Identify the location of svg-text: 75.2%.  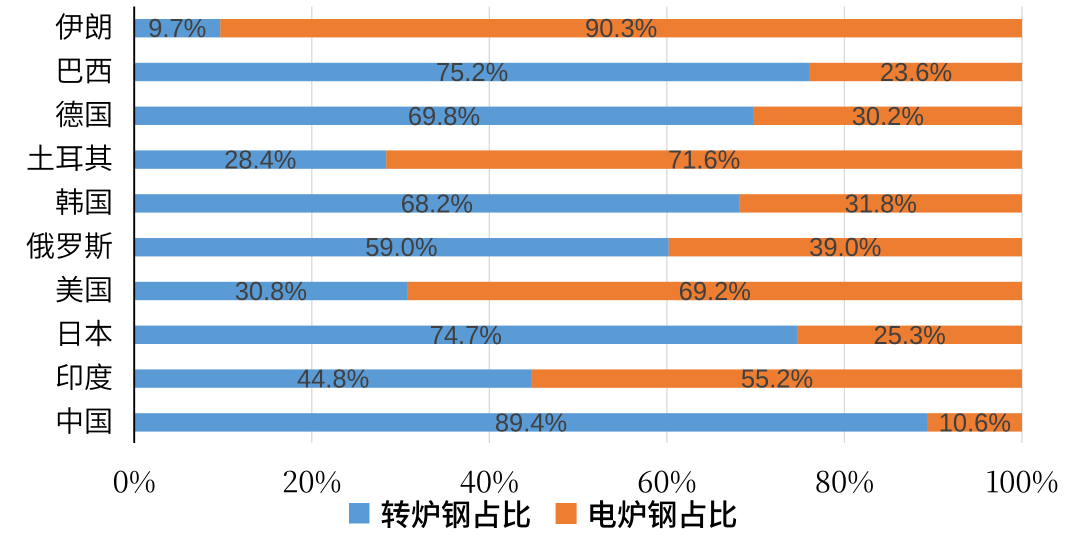
(472, 73).